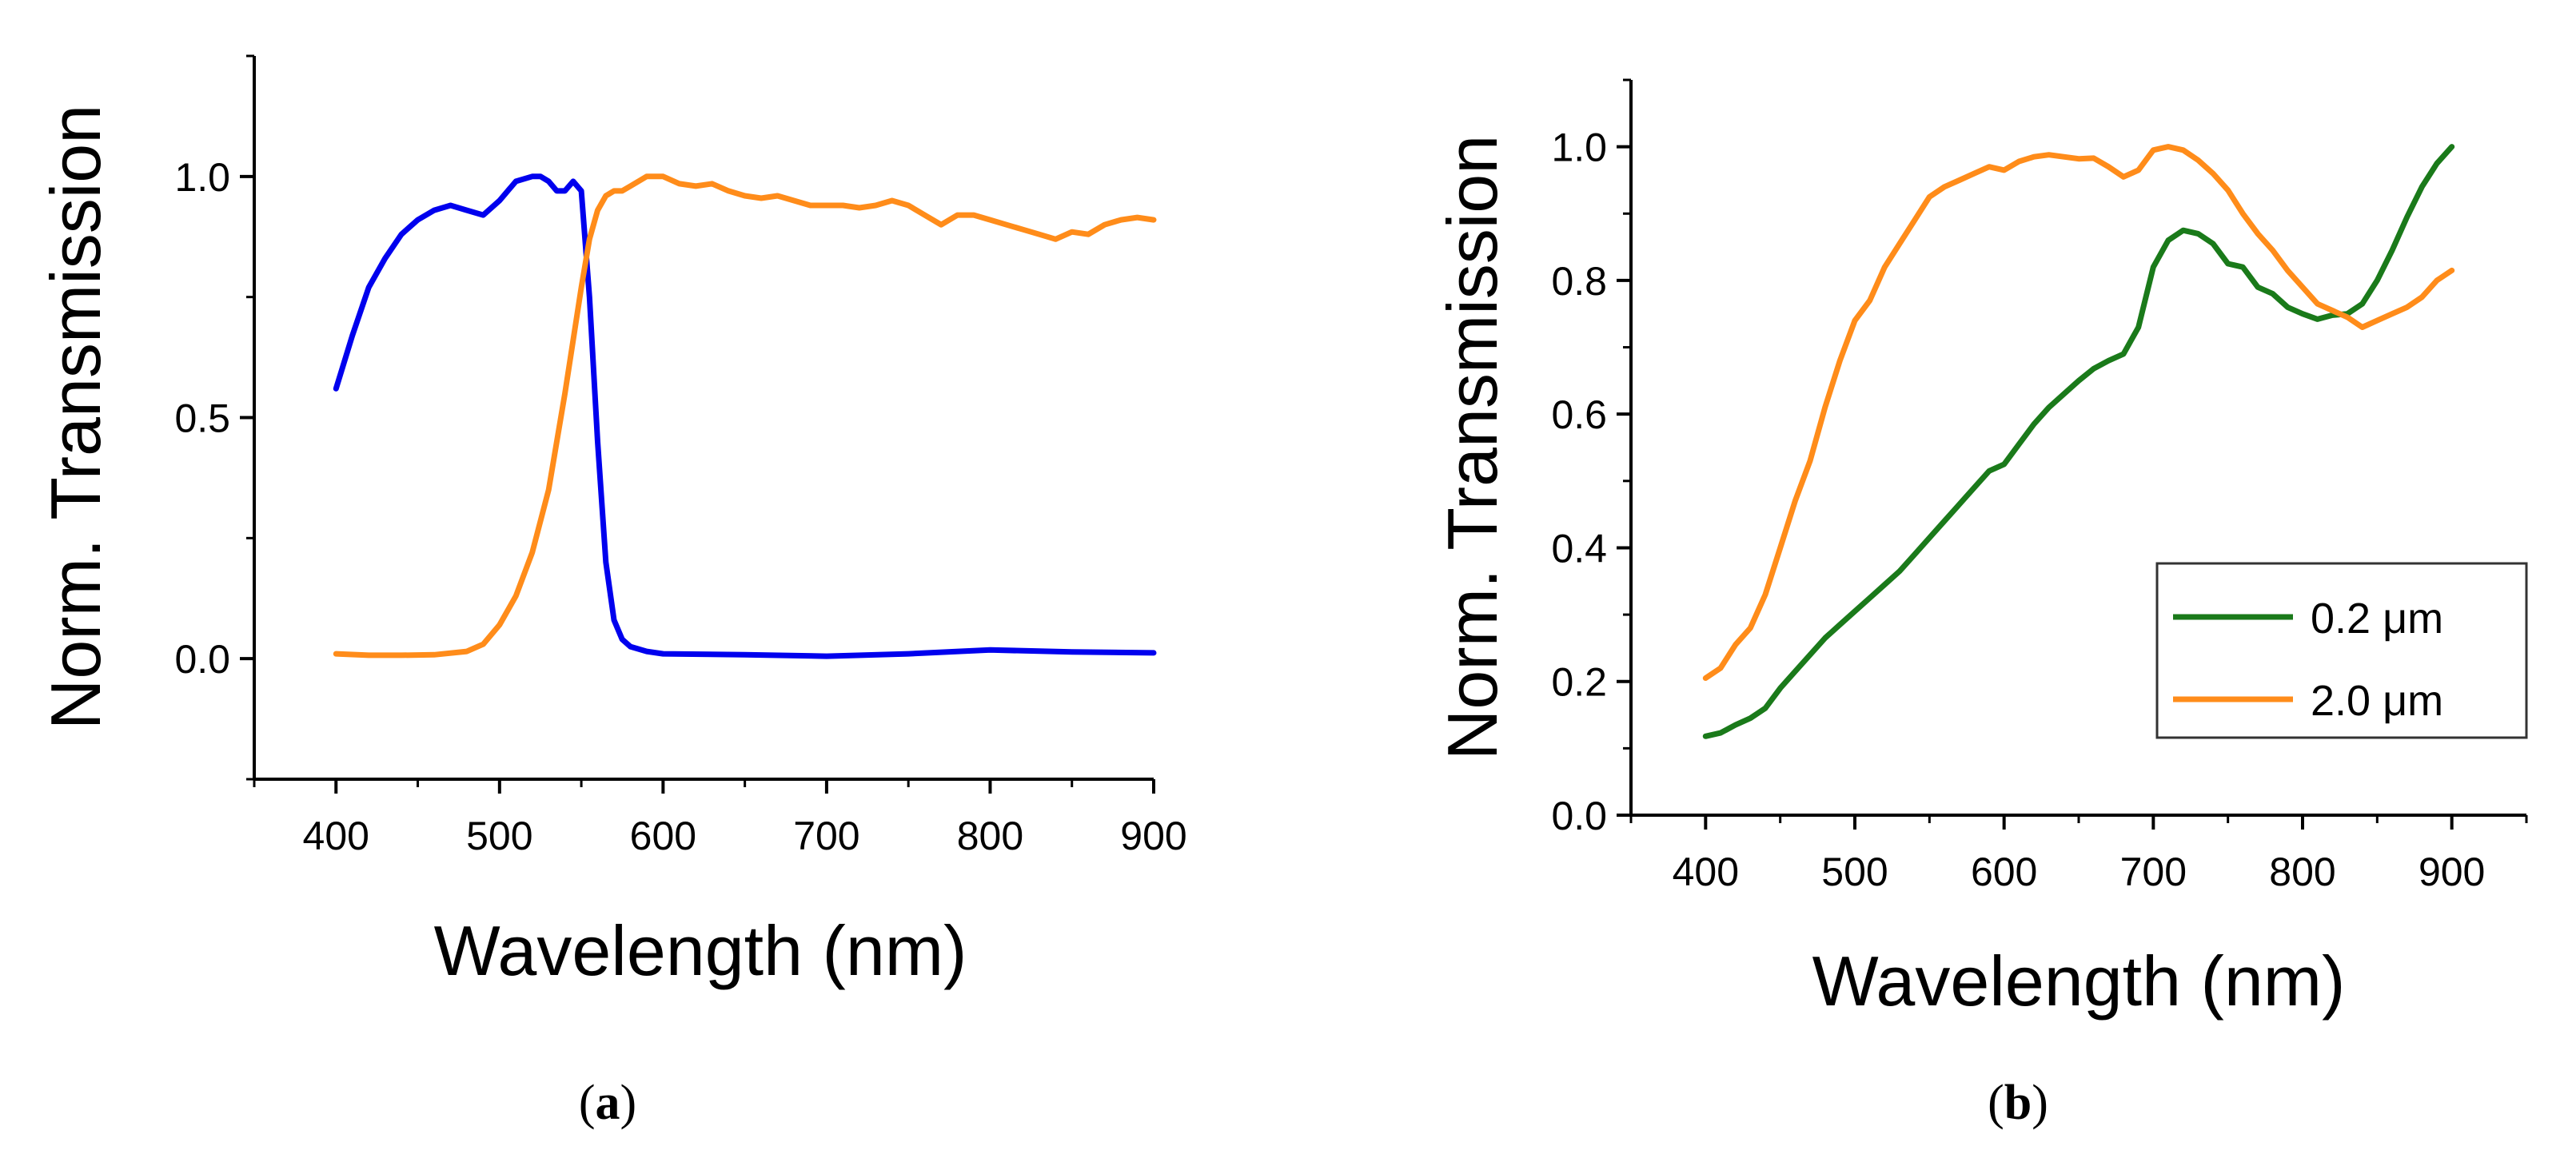  What do you see at coordinates (663, 836) in the screenshot?
I see `panel-a-x-tick-label: 600` at bounding box center [663, 836].